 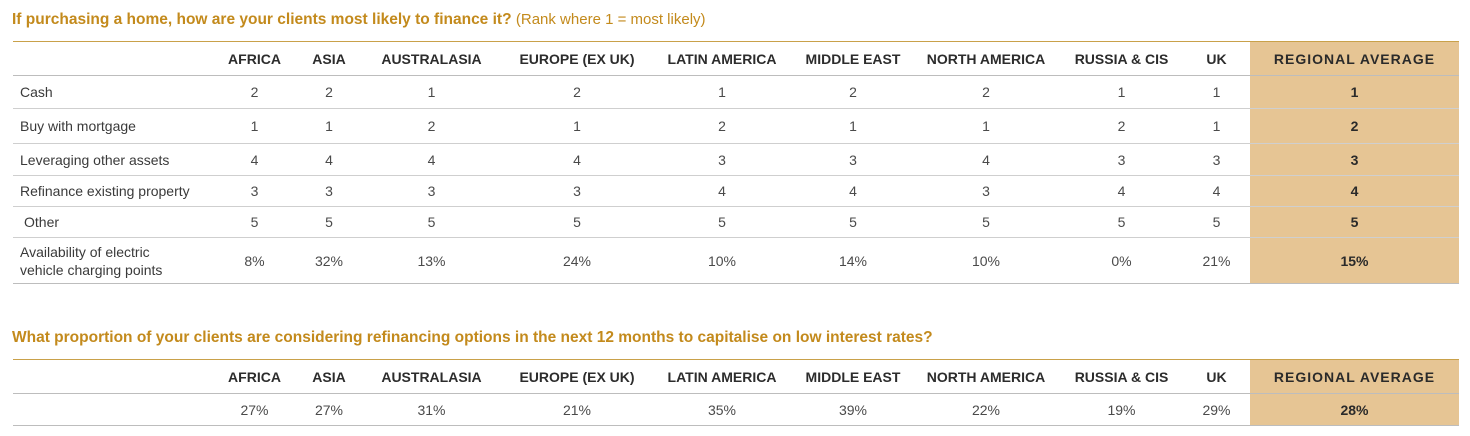 I want to click on table2-corner, so click(x=111, y=377).